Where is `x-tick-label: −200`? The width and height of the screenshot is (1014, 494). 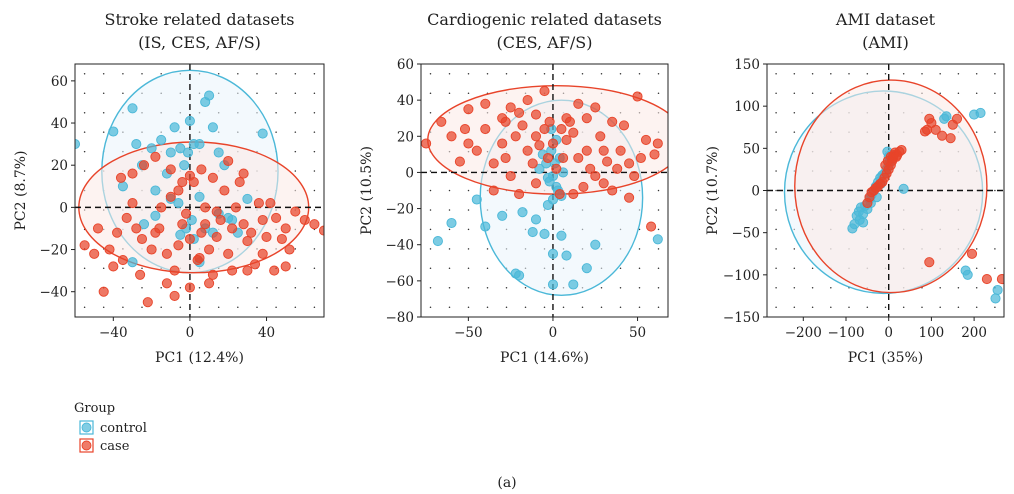
x-tick-label: −200 is located at coordinates (803, 333).